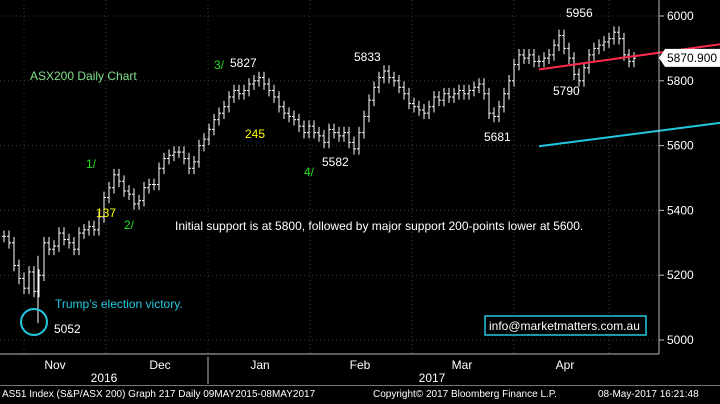  What do you see at coordinates (243, 63) in the screenshot?
I see `annotation-label: 5827` at bounding box center [243, 63].